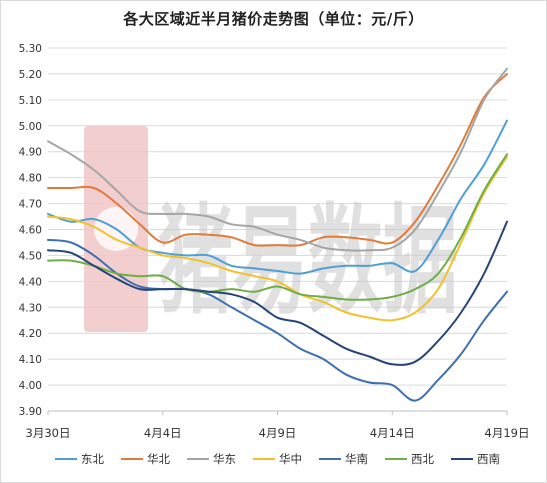 The width and height of the screenshot is (547, 483). I want to click on y-tick-label: 4.30, so click(30, 308).